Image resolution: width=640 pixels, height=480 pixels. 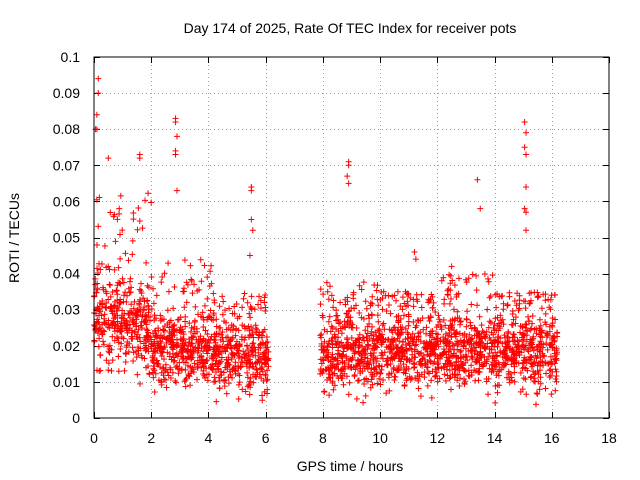 I want to click on y-tick-label: 0.08, so click(x=66, y=129).